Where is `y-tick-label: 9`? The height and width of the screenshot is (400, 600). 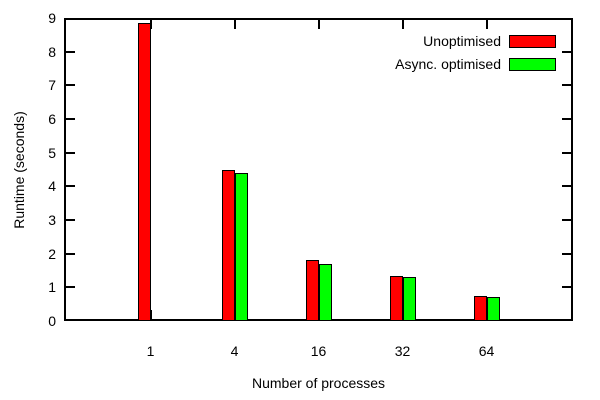
y-tick-label: 9 is located at coordinates (52, 18).